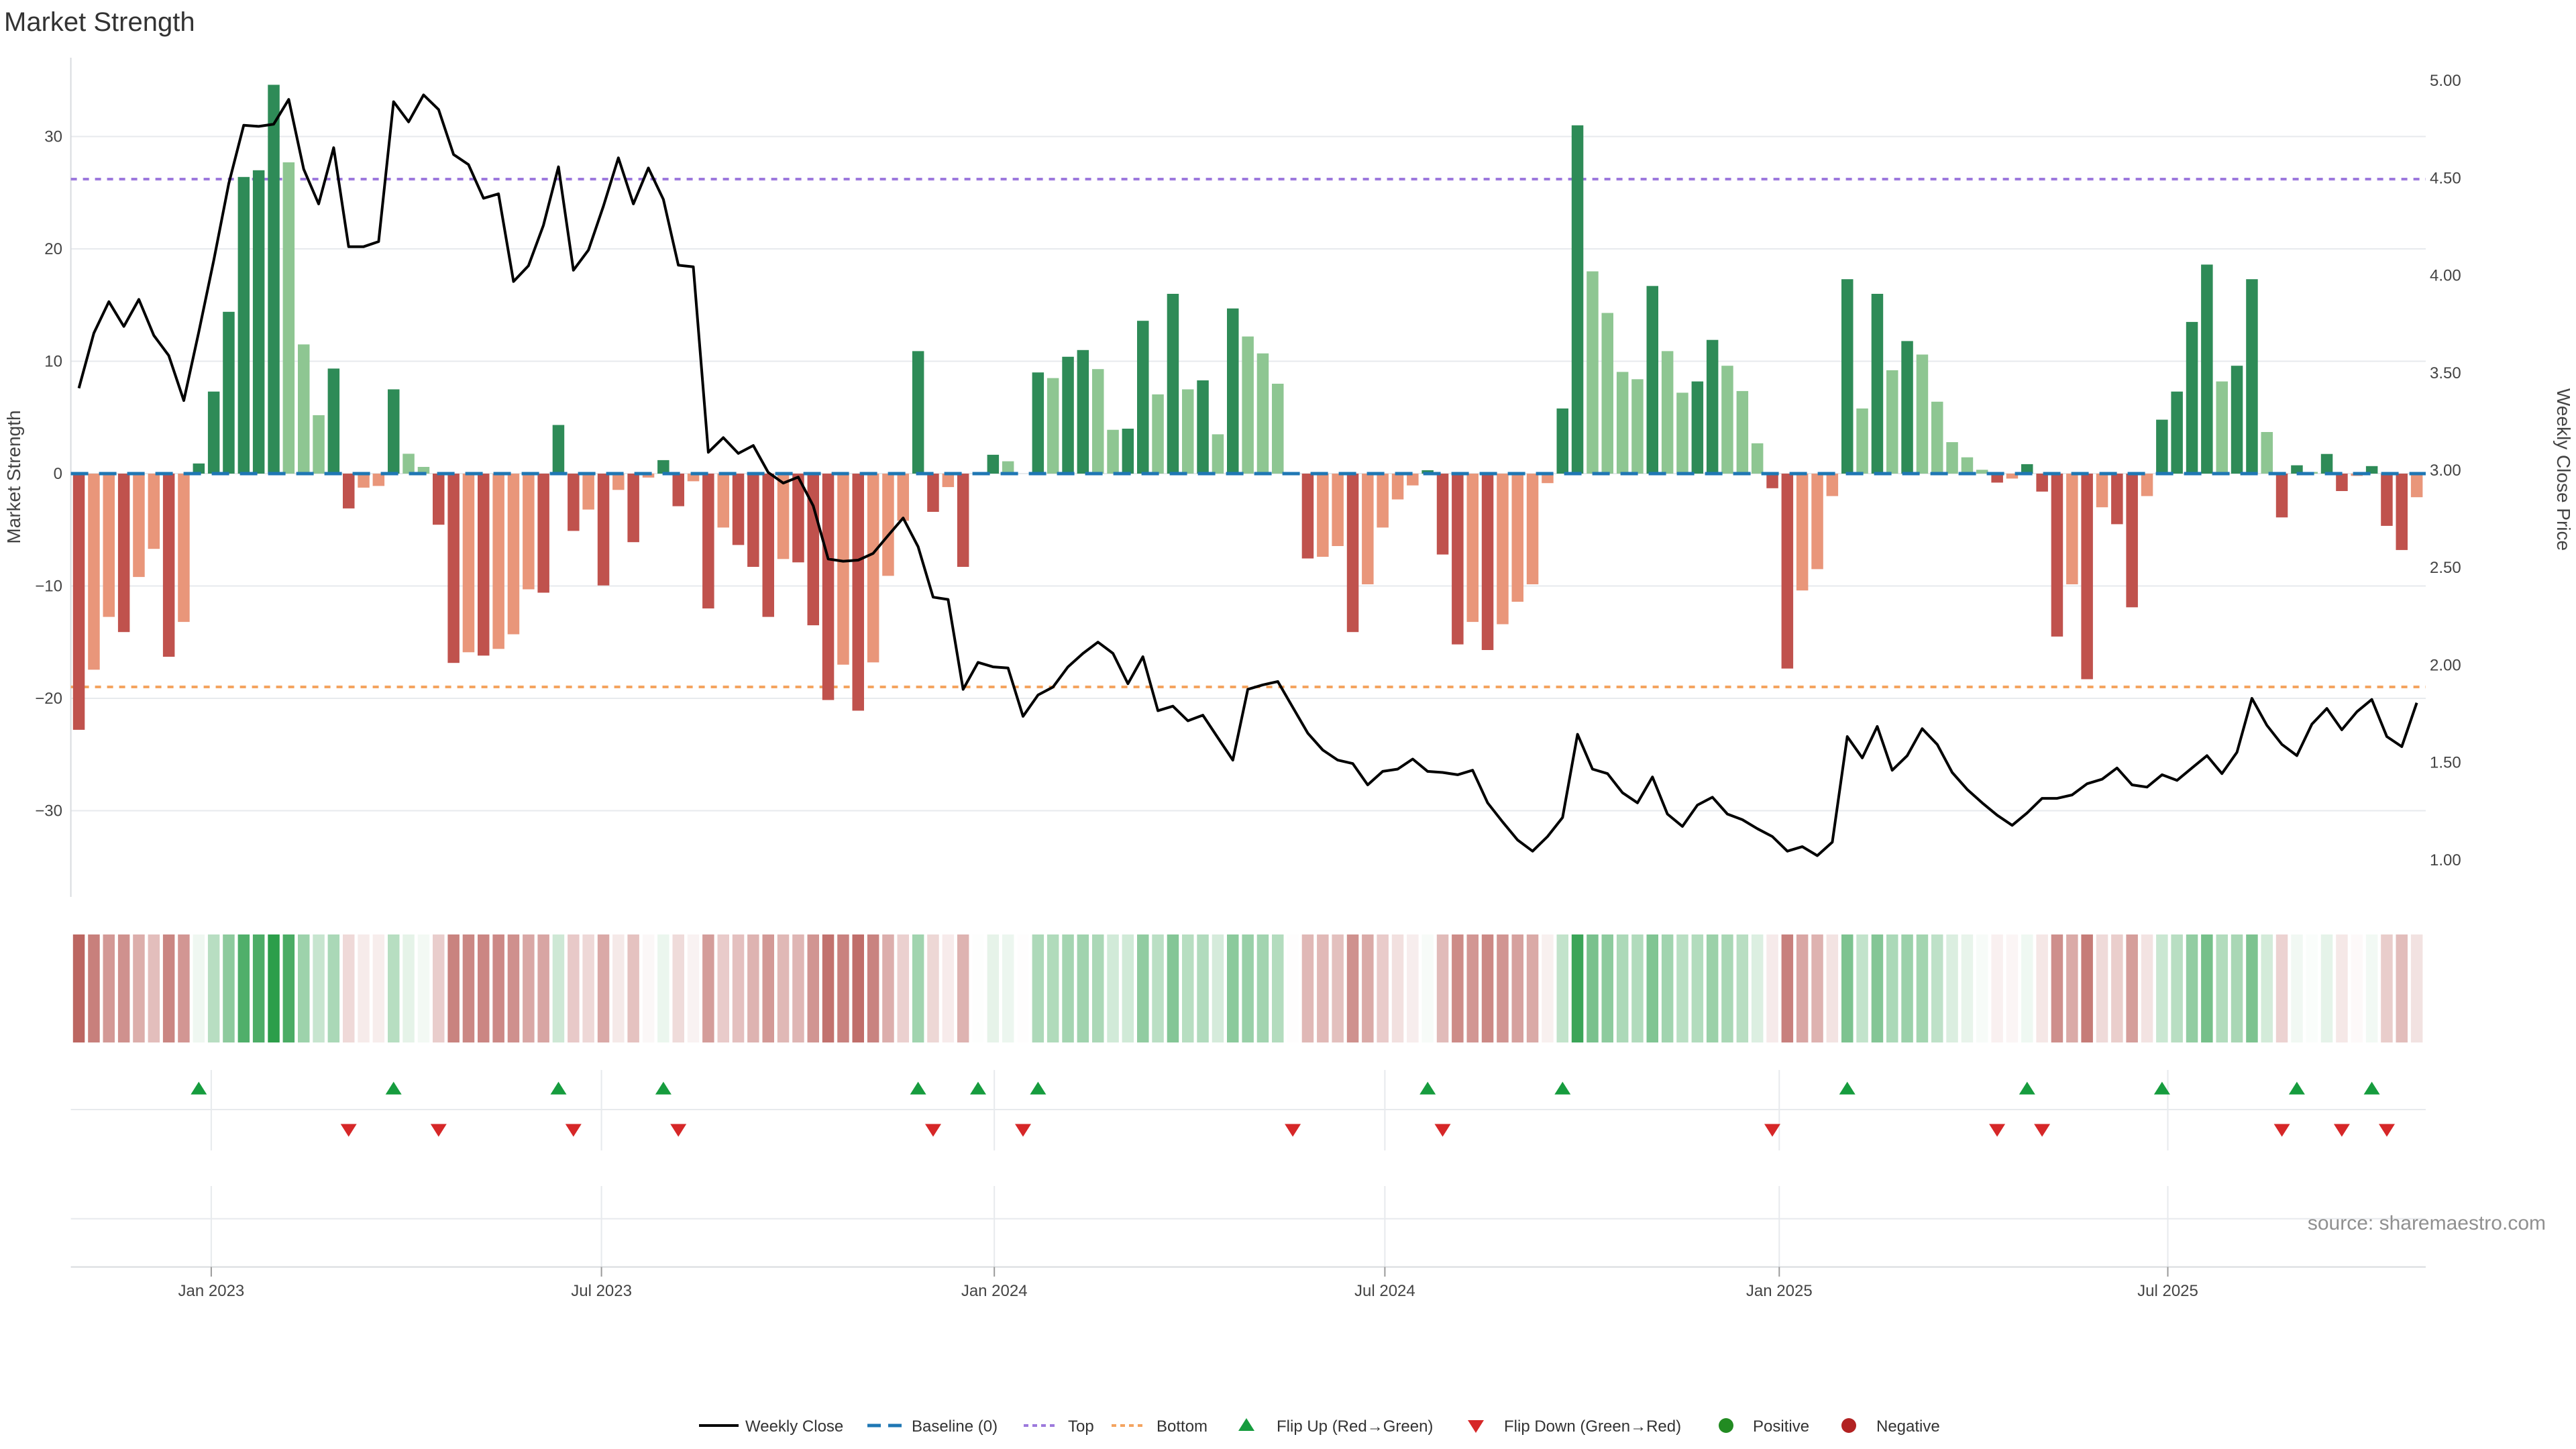  What do you see at coordinates (2445, 276) in the screenshot?
I see `svg-text: 4.00` at bounding box center [2445, 276].